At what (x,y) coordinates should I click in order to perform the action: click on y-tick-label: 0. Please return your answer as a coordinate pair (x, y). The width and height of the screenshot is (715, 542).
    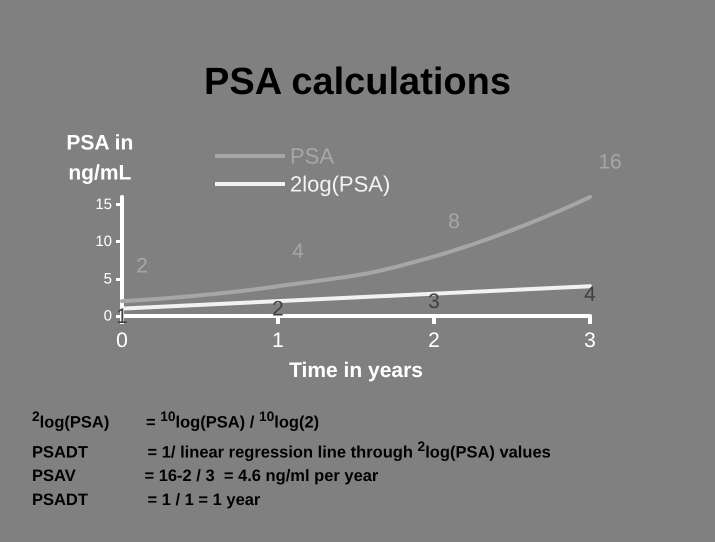
    Looking at the image, I should click on (108, 316).